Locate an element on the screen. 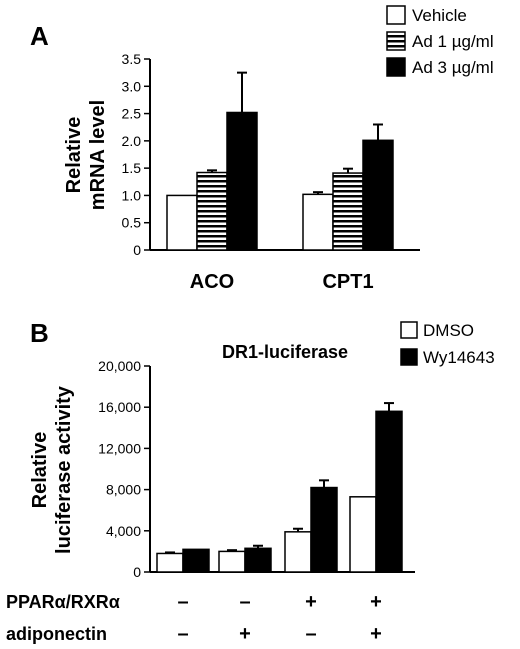 The image size is (520, 649). panel-a-letter: A is located at coordinates (39, 36).